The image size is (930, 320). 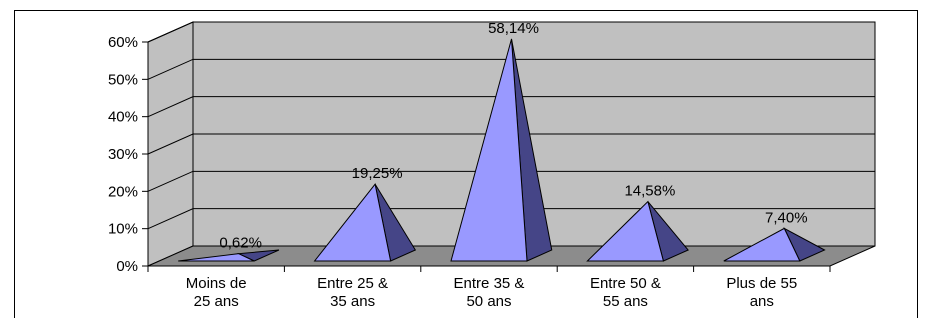 I want to click on data-label: 7,40%, so click(x=786, y=217).